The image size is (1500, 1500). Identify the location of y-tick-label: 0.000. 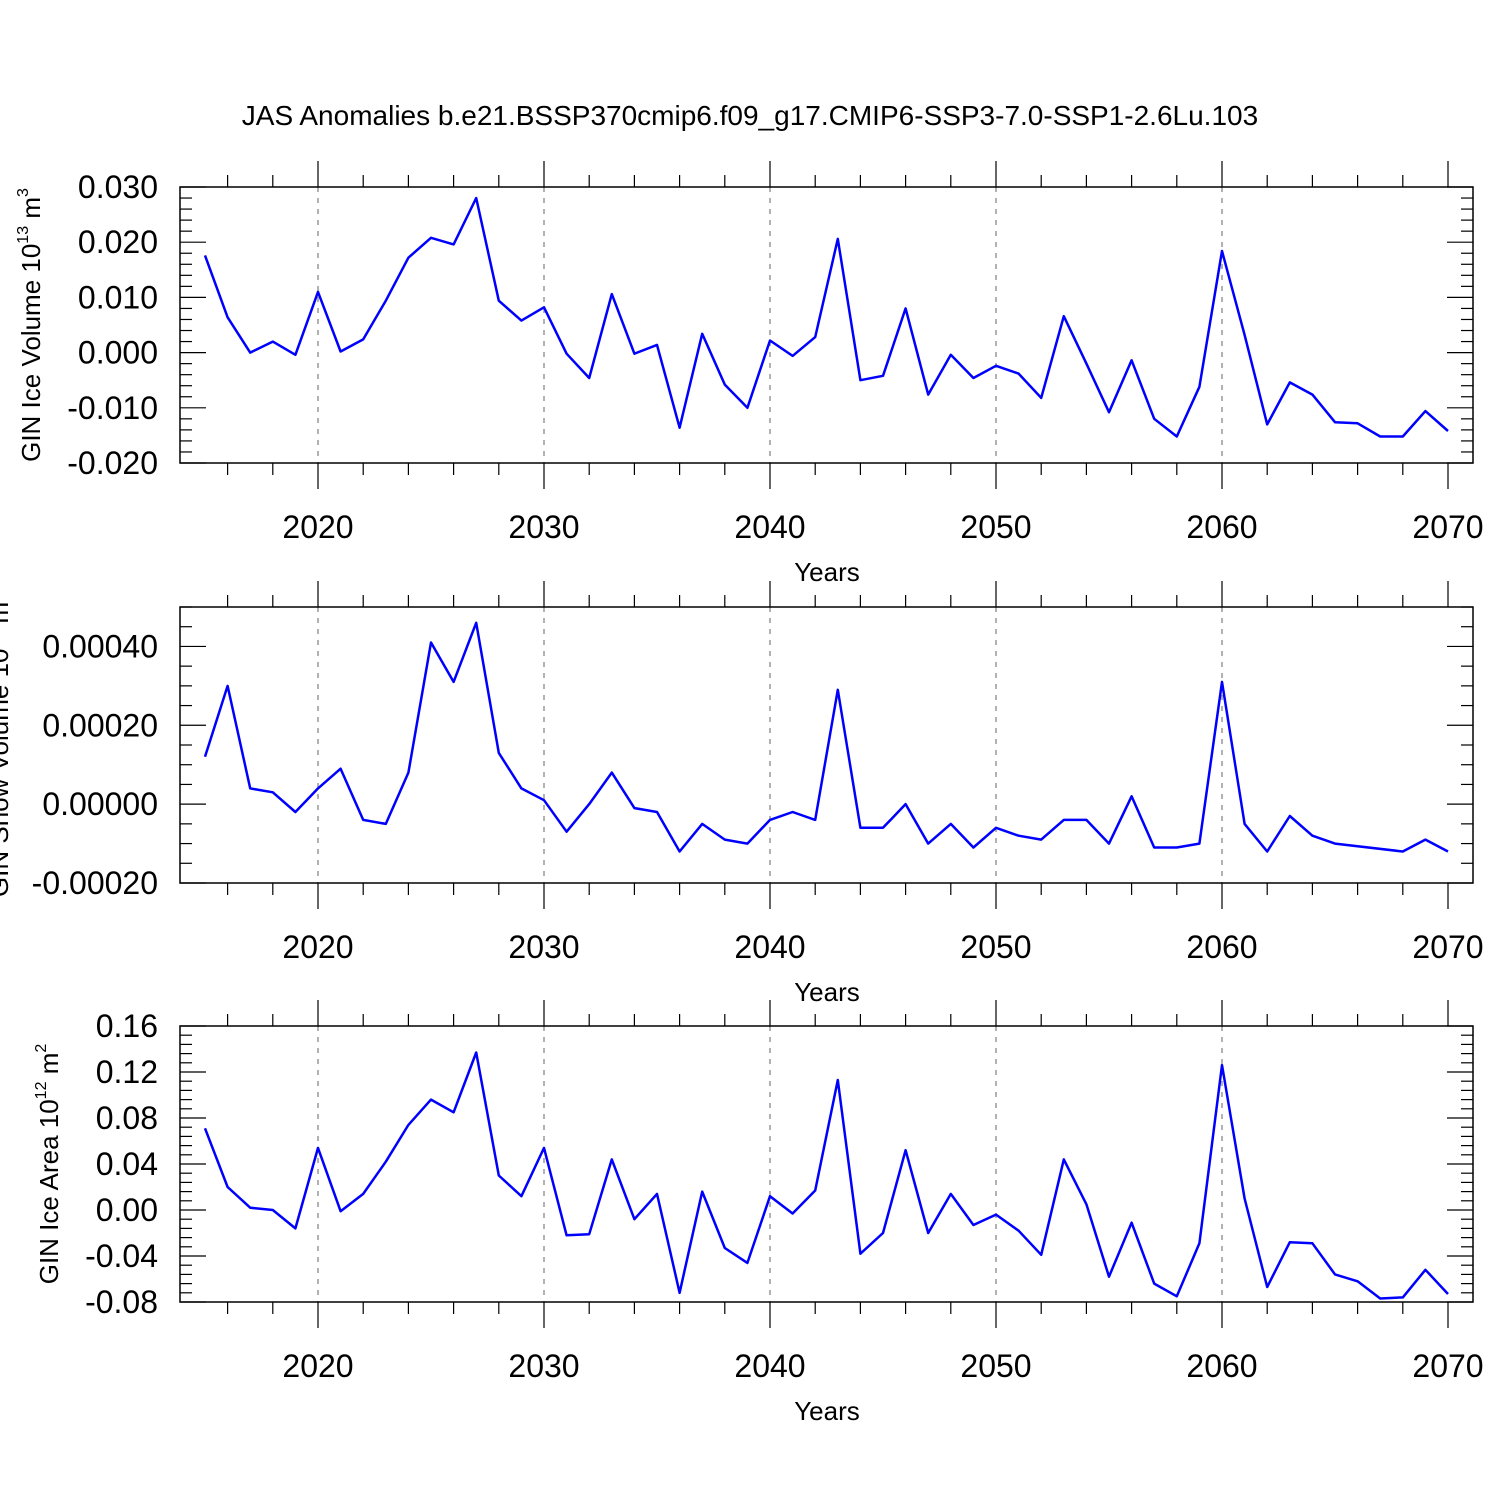
(118, 353).